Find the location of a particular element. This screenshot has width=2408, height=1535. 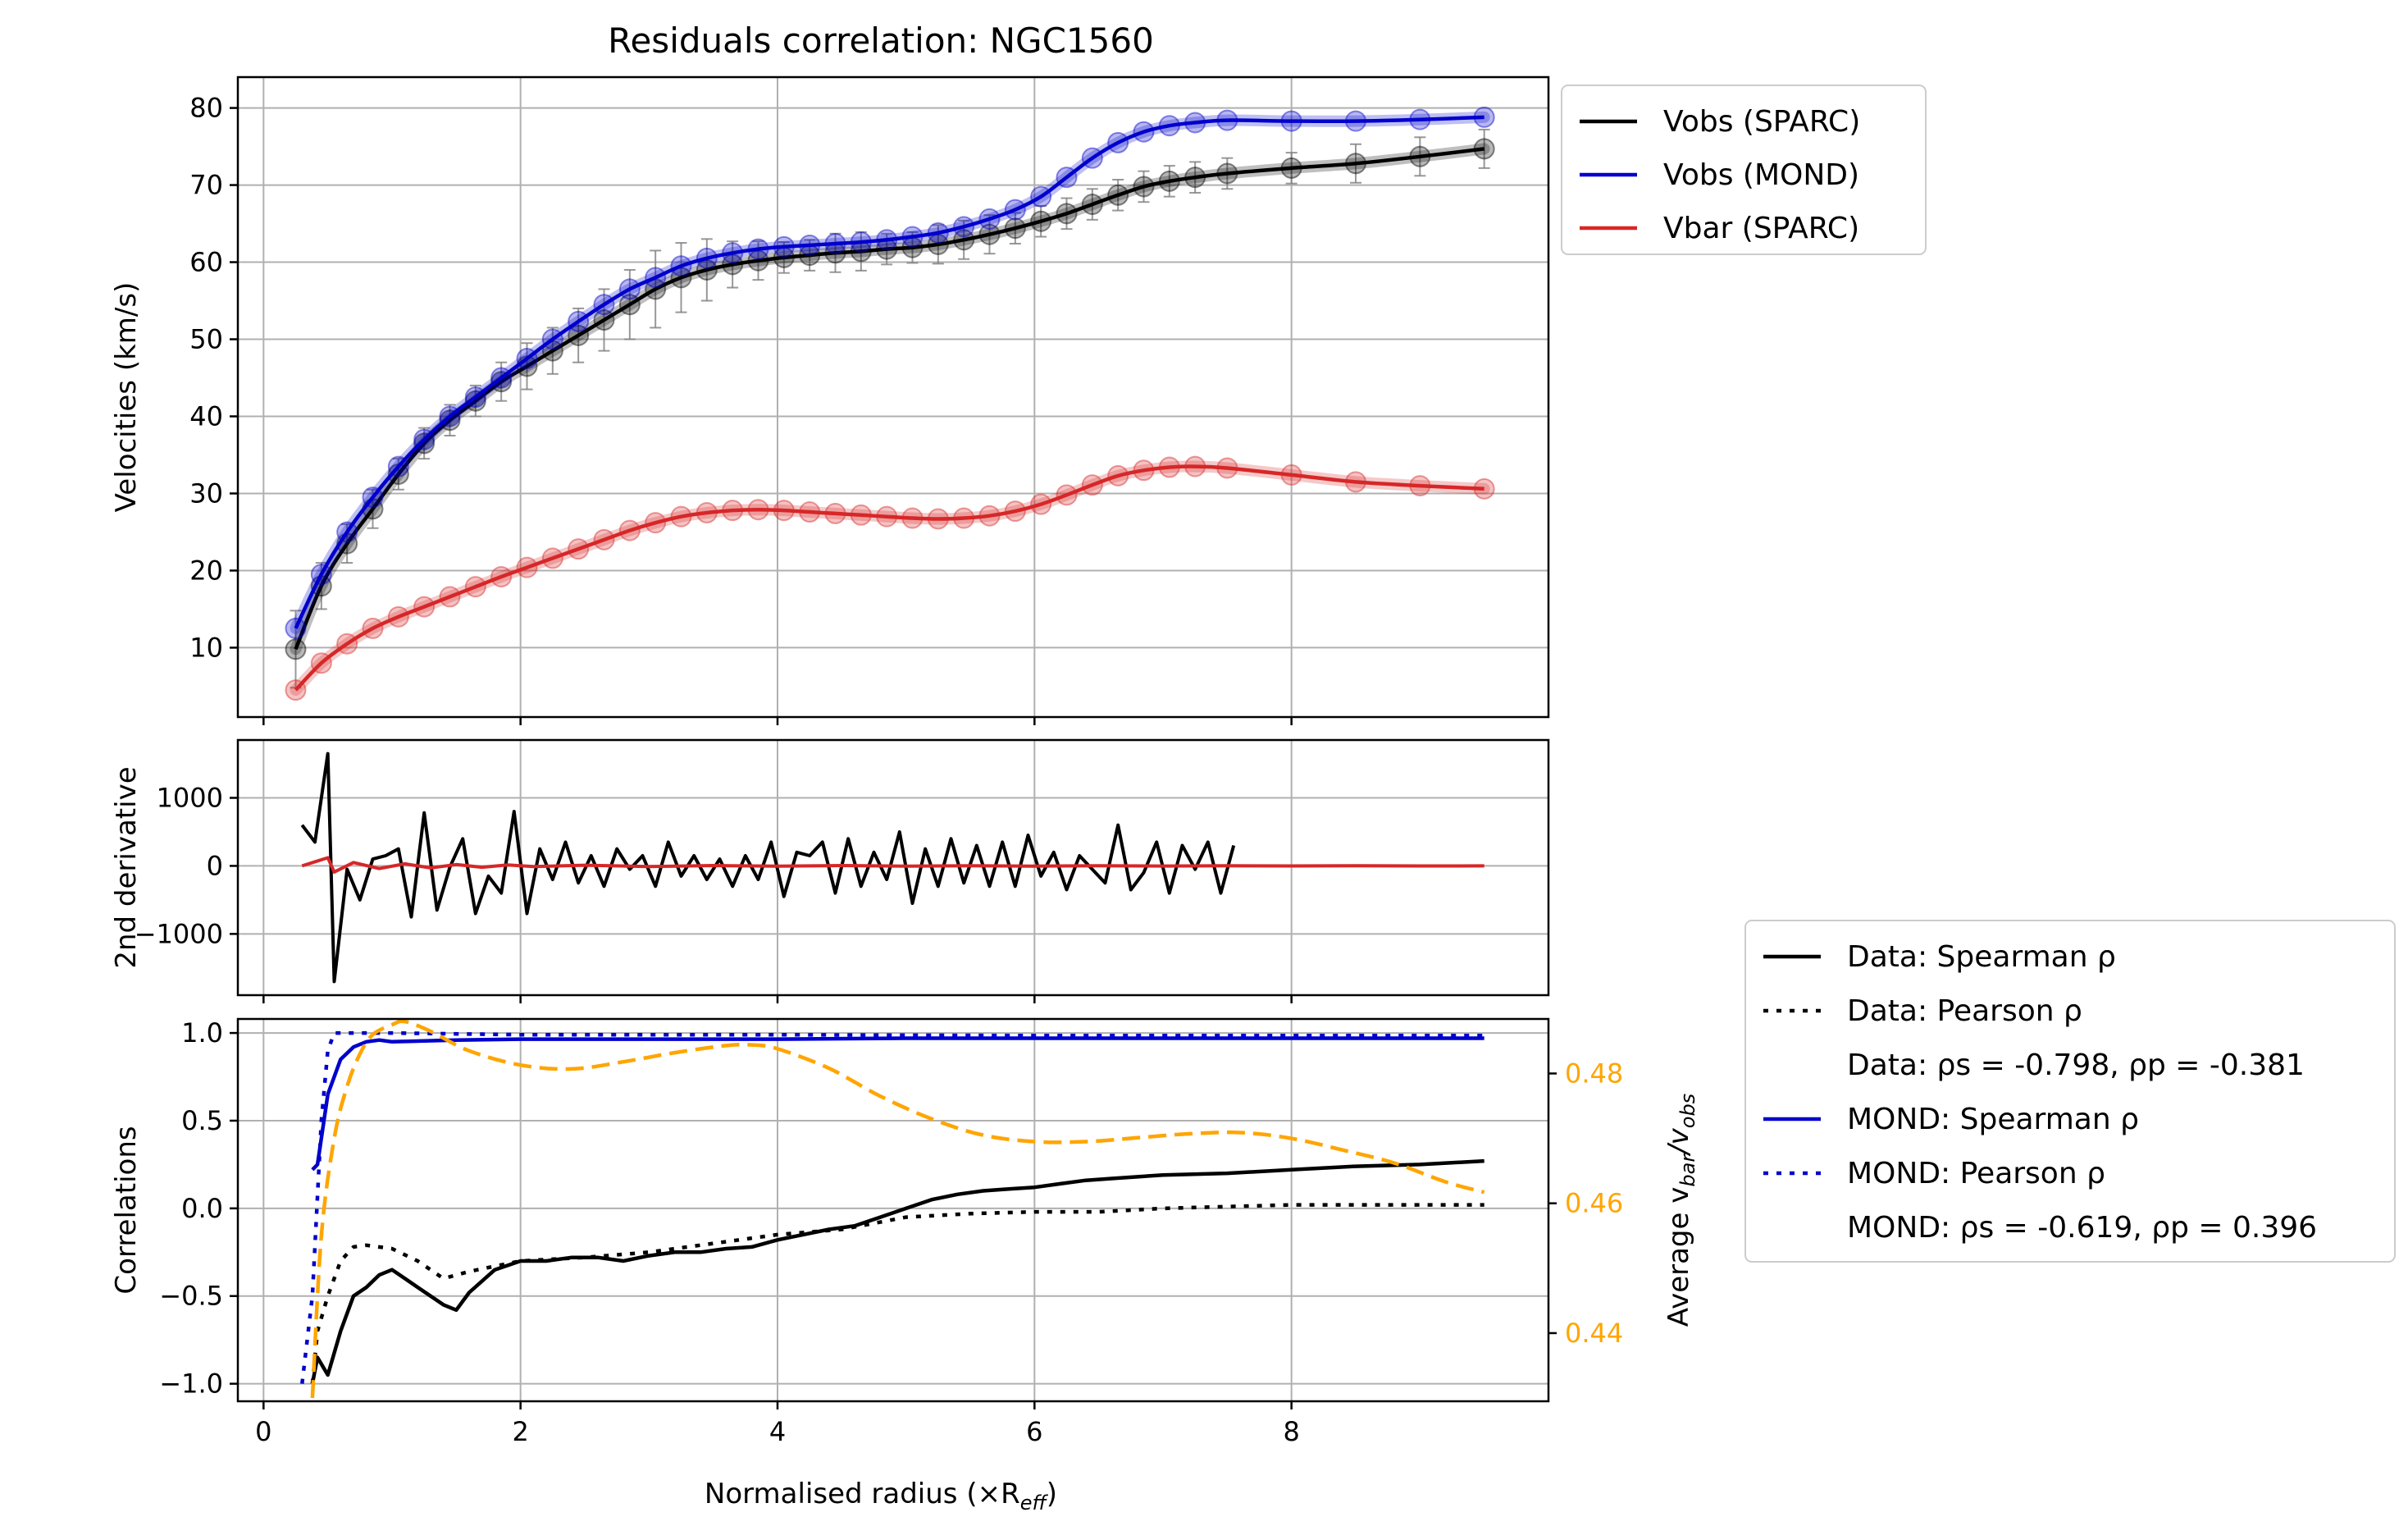

y-axis-label: Velocities (km/s) is located at coordinates (126, 397).